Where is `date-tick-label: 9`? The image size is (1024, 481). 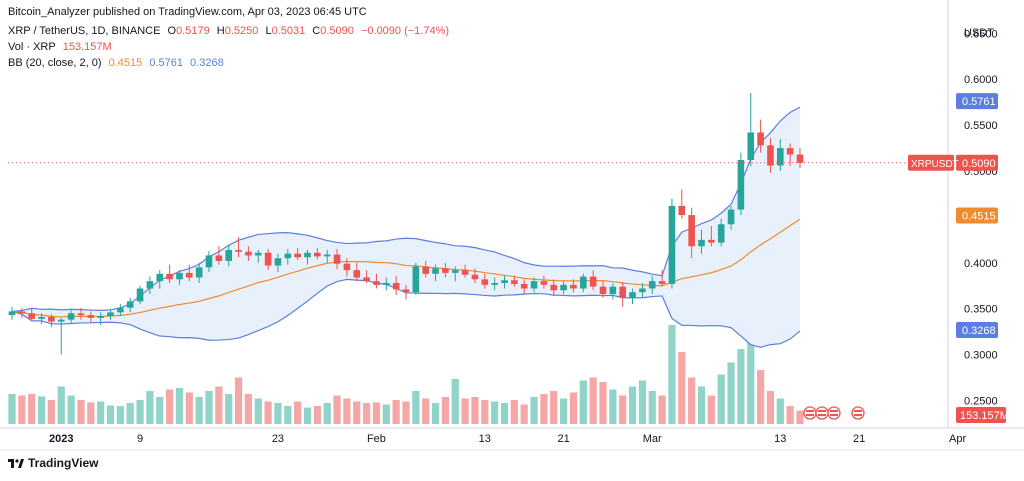 date-tick-label: 9 is located at coordinates (140, 439).